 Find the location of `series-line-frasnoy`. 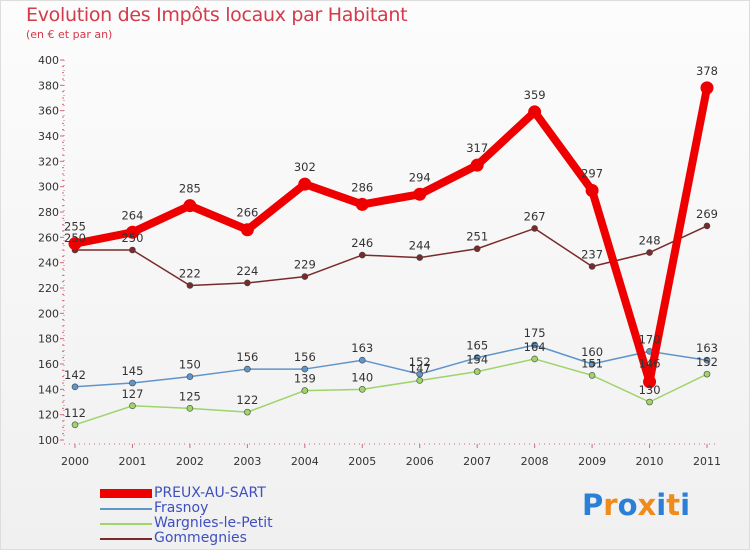

series-line-frasnoy is located at coordinates (391, 366).